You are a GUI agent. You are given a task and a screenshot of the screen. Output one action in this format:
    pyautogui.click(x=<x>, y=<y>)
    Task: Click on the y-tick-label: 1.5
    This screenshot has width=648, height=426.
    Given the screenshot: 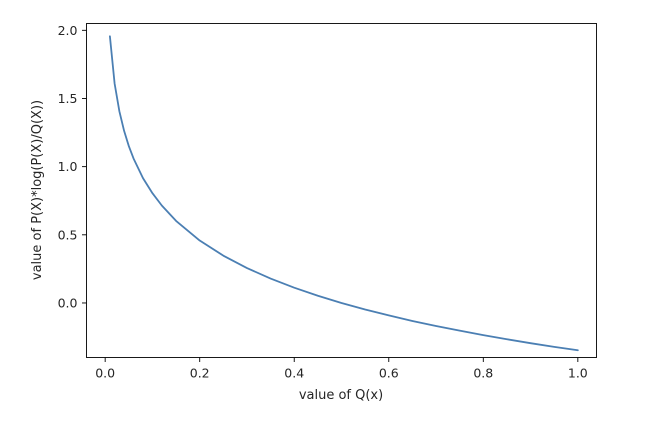 What is the action you would take?
    pyautogui.click(x=68, y=98)
    